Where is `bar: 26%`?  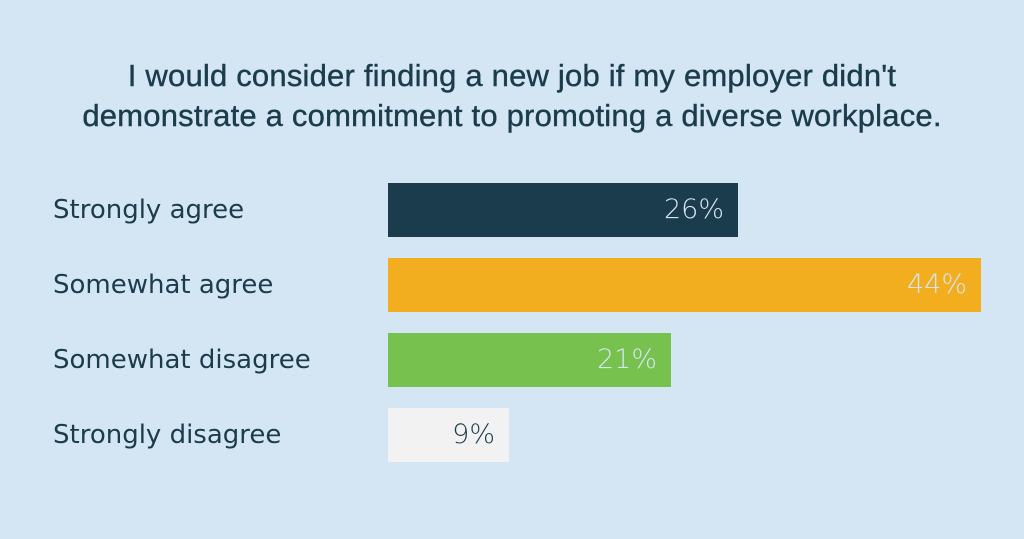
bar: 26% is located at coordinates (563, 210).